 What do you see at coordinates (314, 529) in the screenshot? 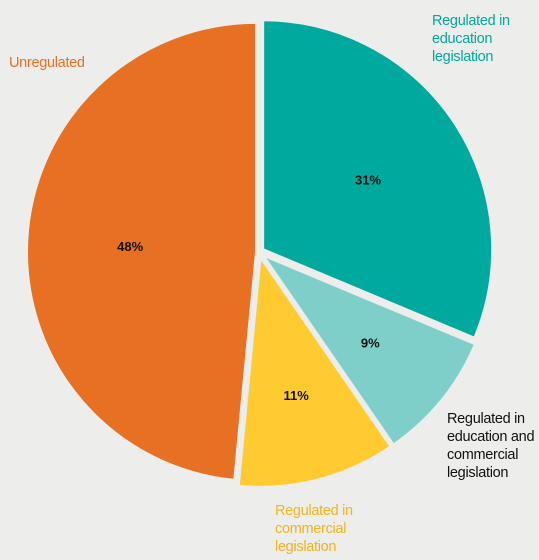
I see `legend-label-regulated-commercial: Regulated in commercial legislation` at bounding box center [314, 529].